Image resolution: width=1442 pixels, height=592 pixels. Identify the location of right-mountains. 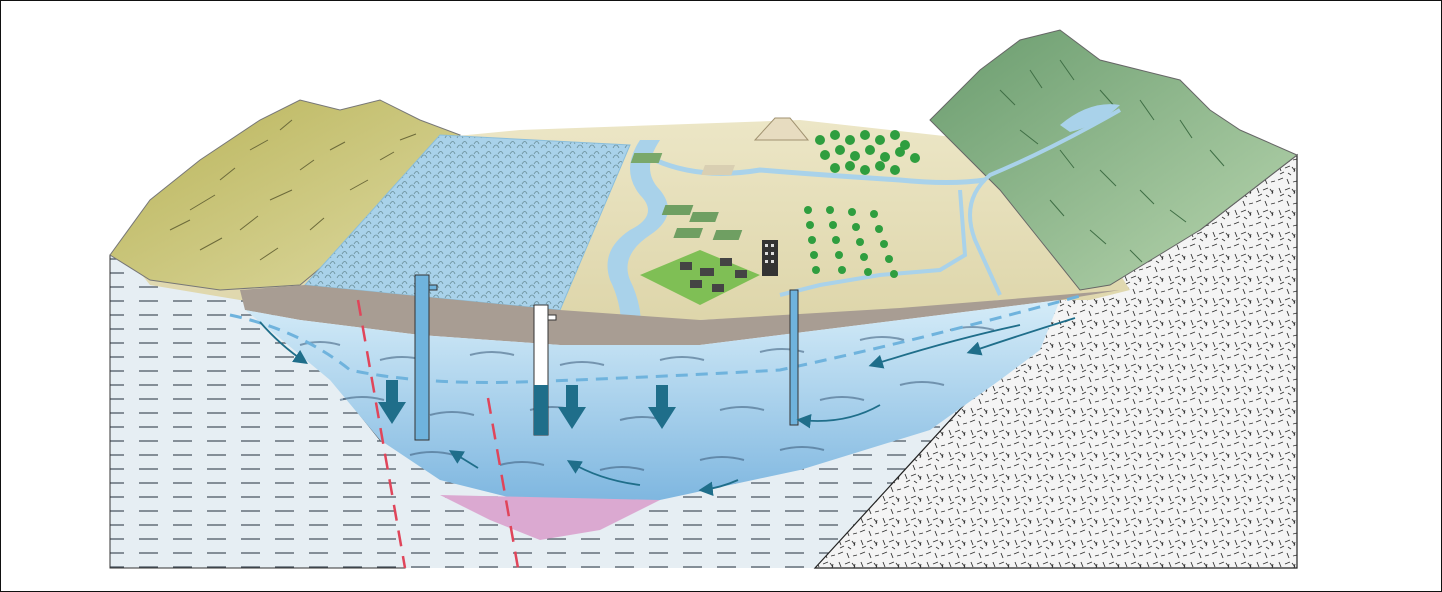
(1113, 160).